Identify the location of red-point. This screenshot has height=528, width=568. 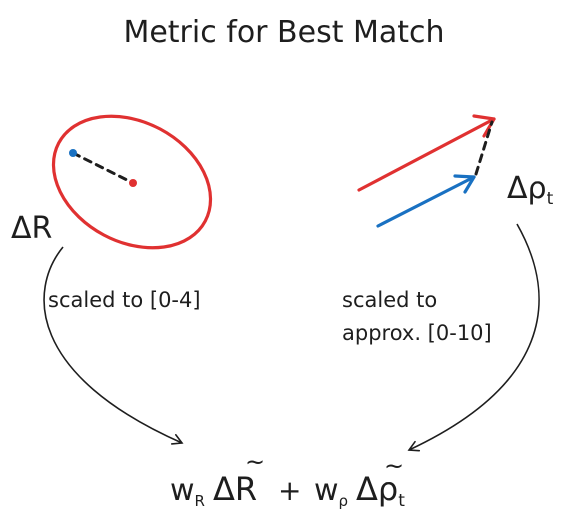
(133, 183).